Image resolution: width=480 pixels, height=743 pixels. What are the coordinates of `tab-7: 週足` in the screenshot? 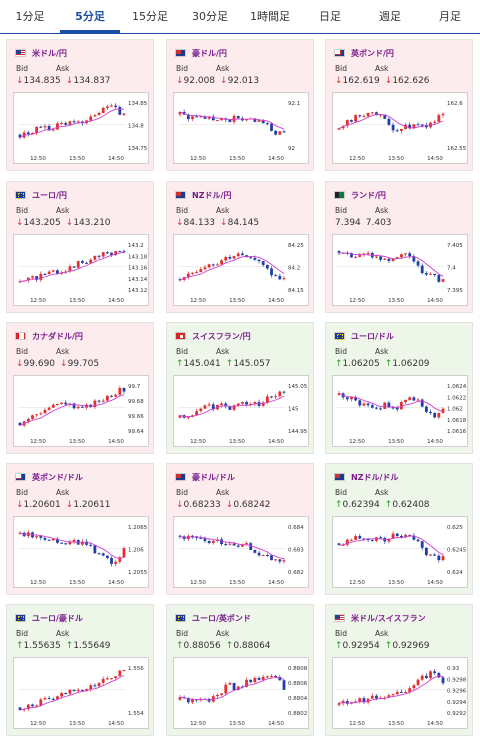 It's located at (390, 16).